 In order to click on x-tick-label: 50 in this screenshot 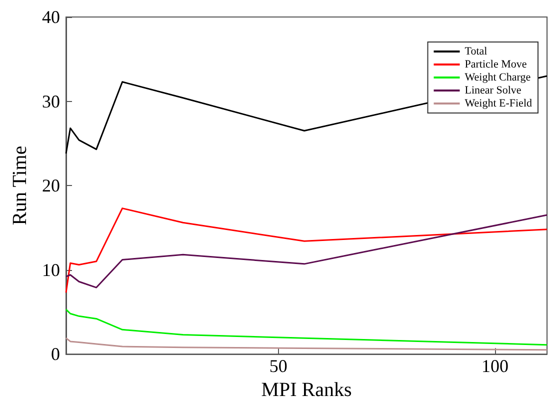, I will do `click(278, 366)`.